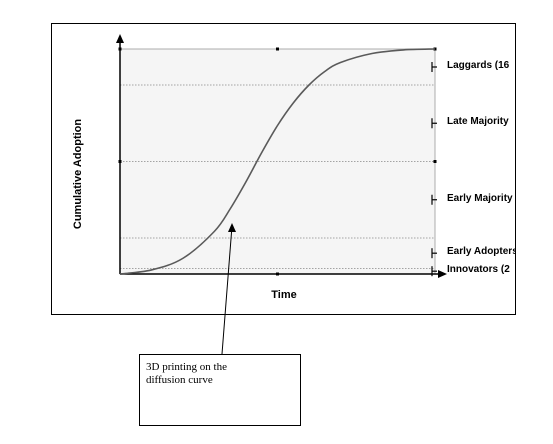 This screenshot has height=444, width=553. Describe the element at coordinates (478, 270) in the screenshot. I see `segment-label-4: Innovators (2` at that location.